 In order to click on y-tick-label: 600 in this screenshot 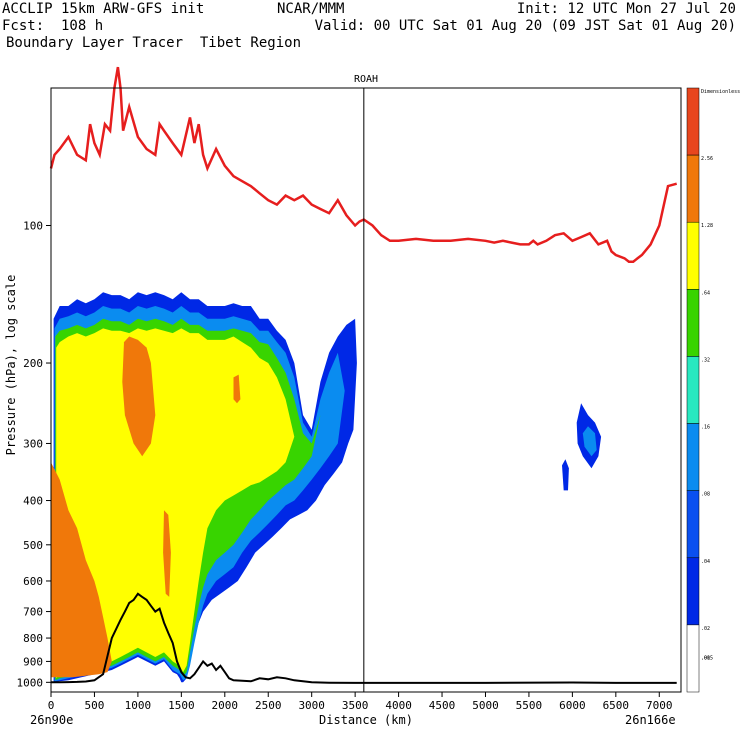, I will do `click(33, 581)`.